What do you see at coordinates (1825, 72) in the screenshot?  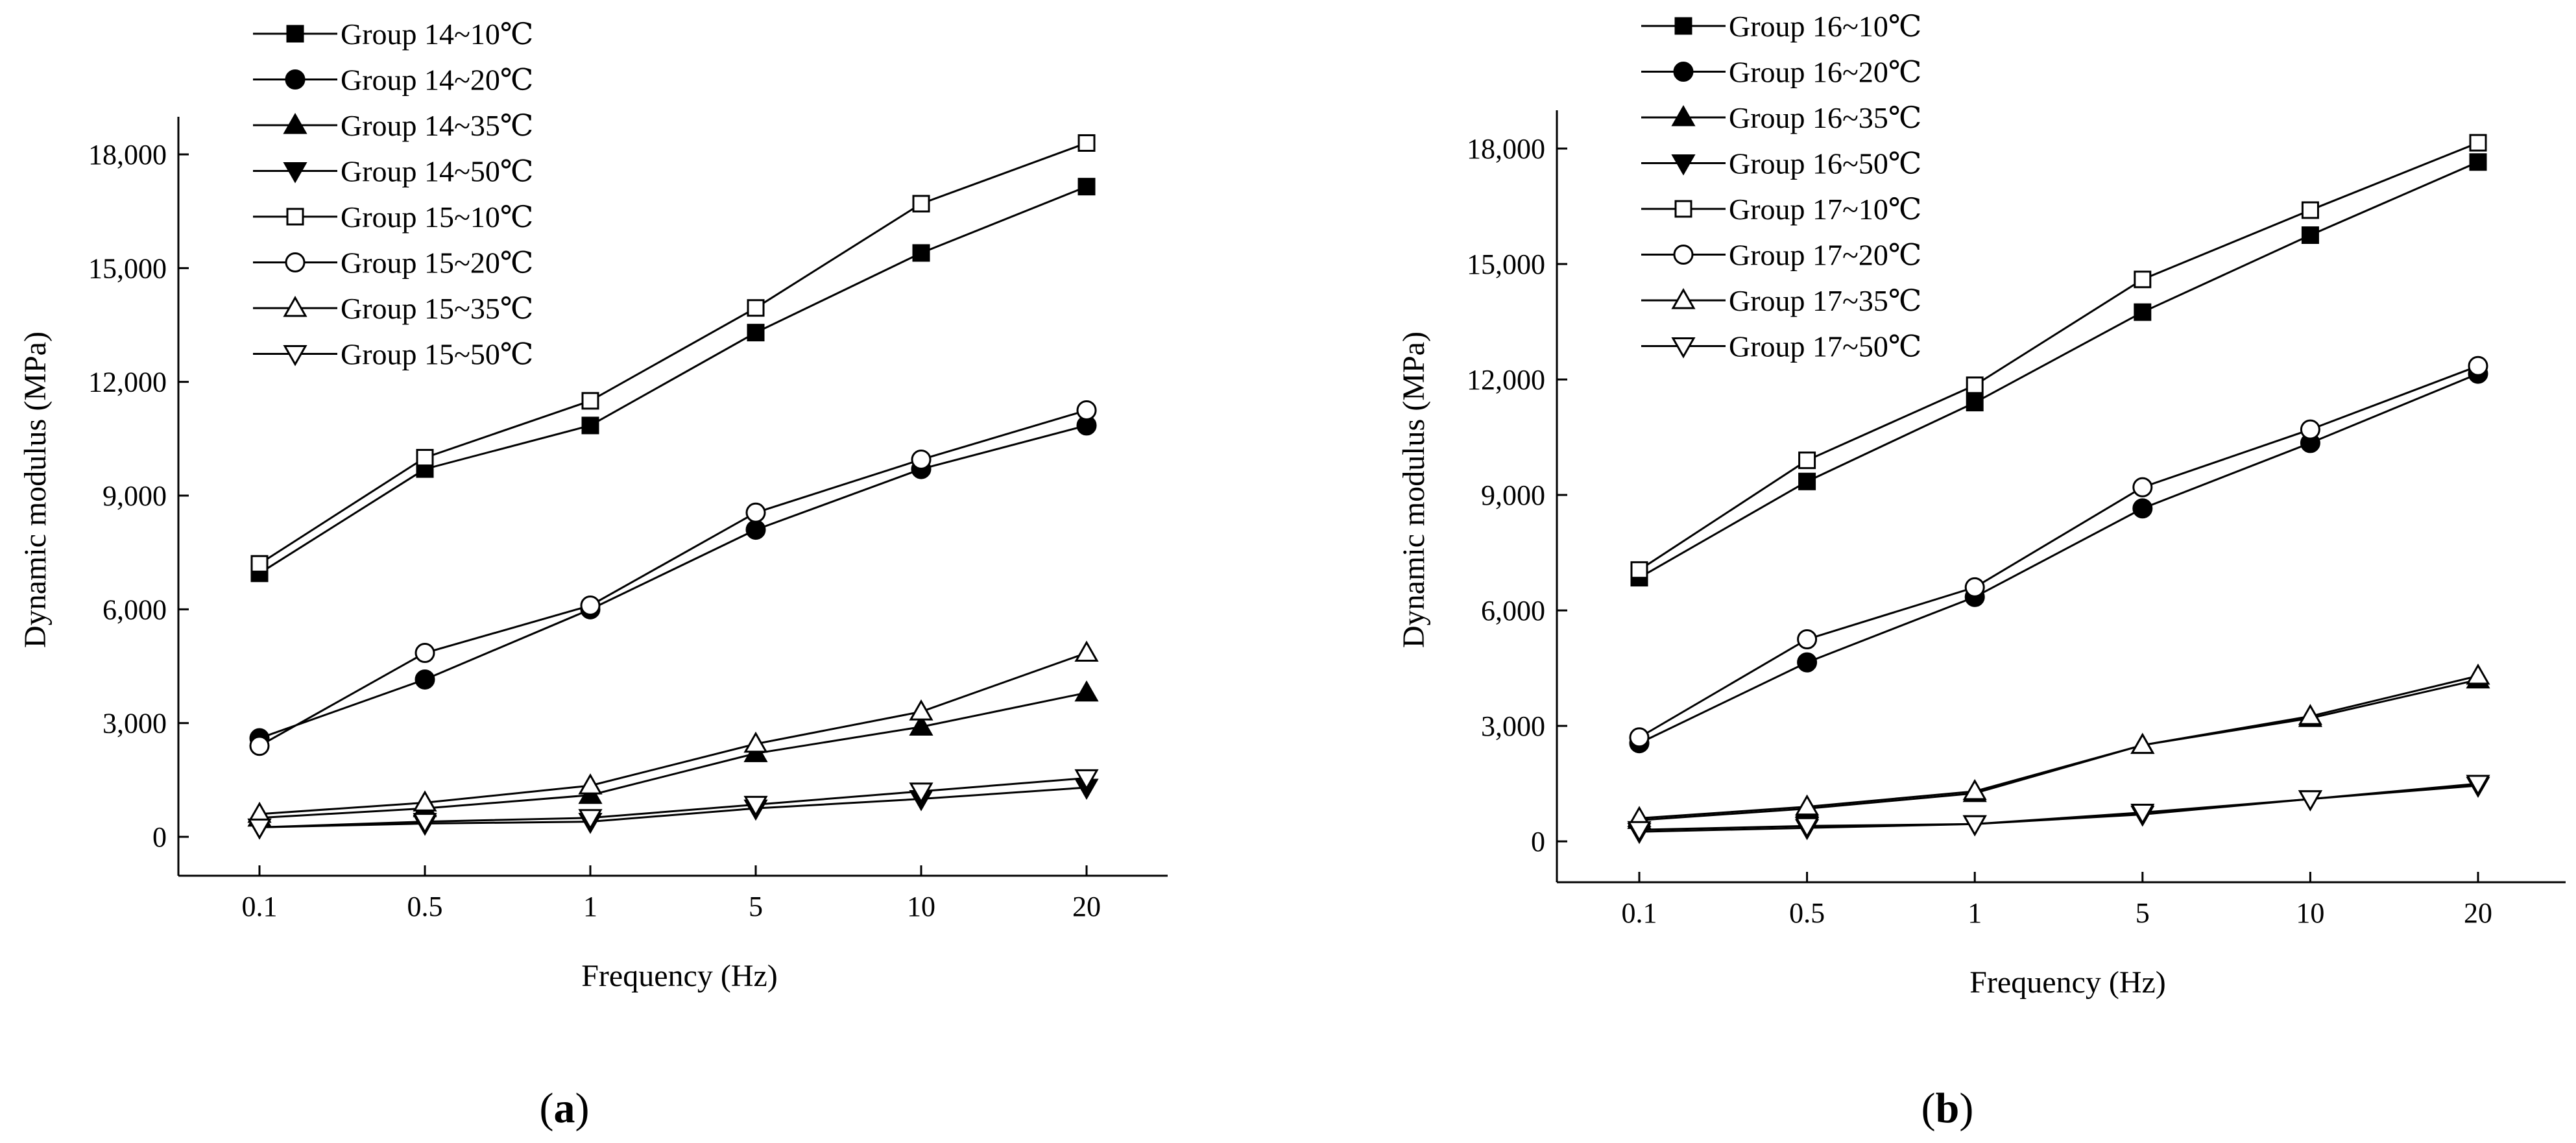 I see `legend-label: Group 16~20℃` at bounding box center [1825, 72].